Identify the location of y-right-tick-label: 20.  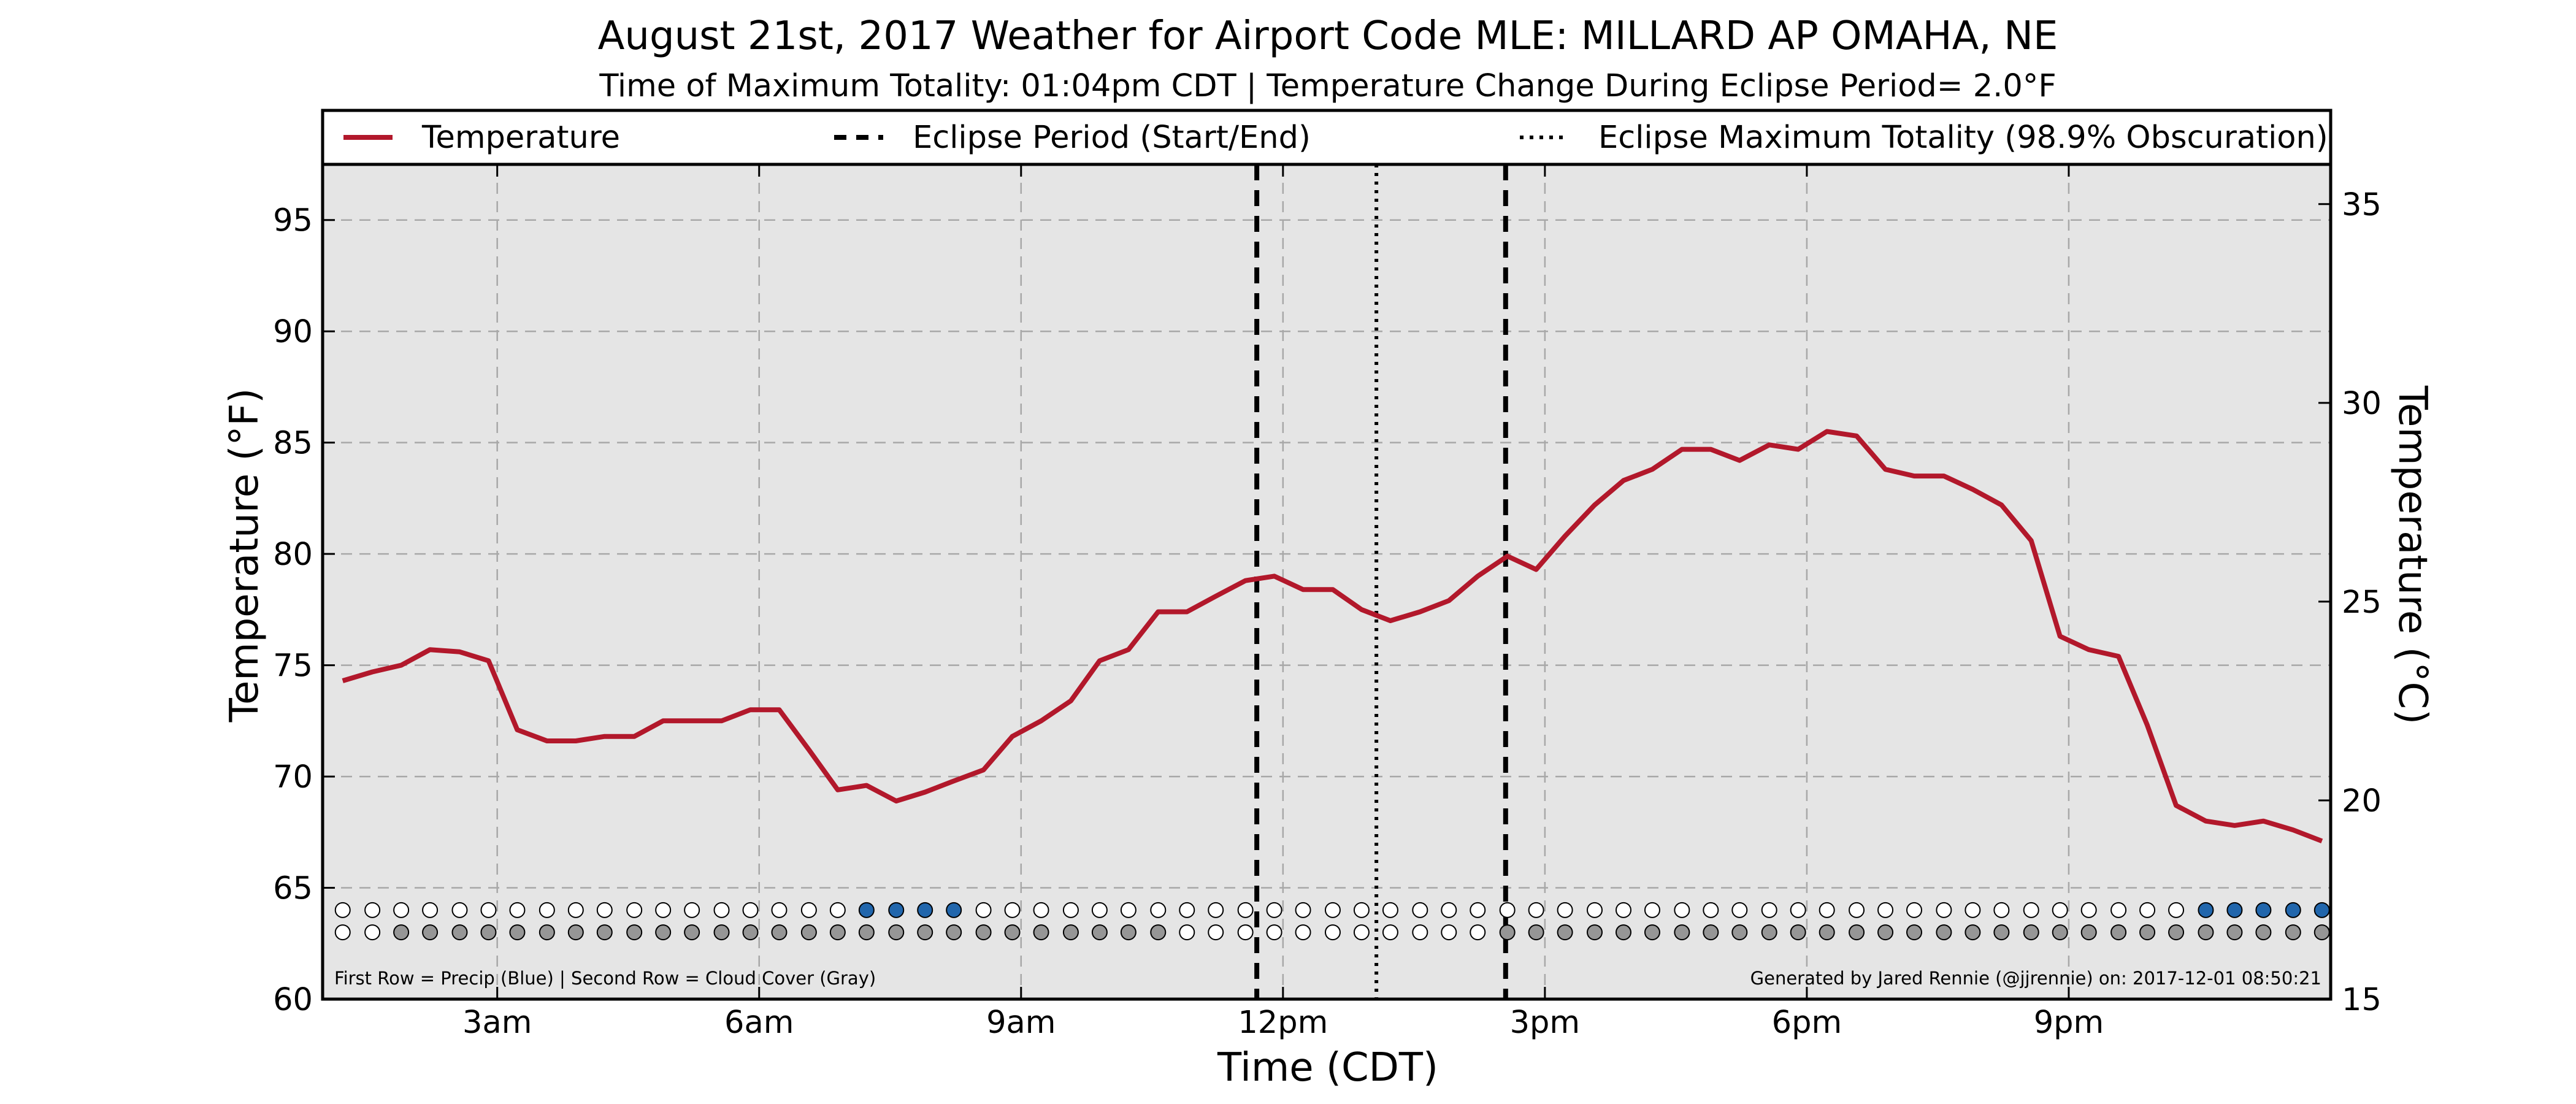
(2362, 801).